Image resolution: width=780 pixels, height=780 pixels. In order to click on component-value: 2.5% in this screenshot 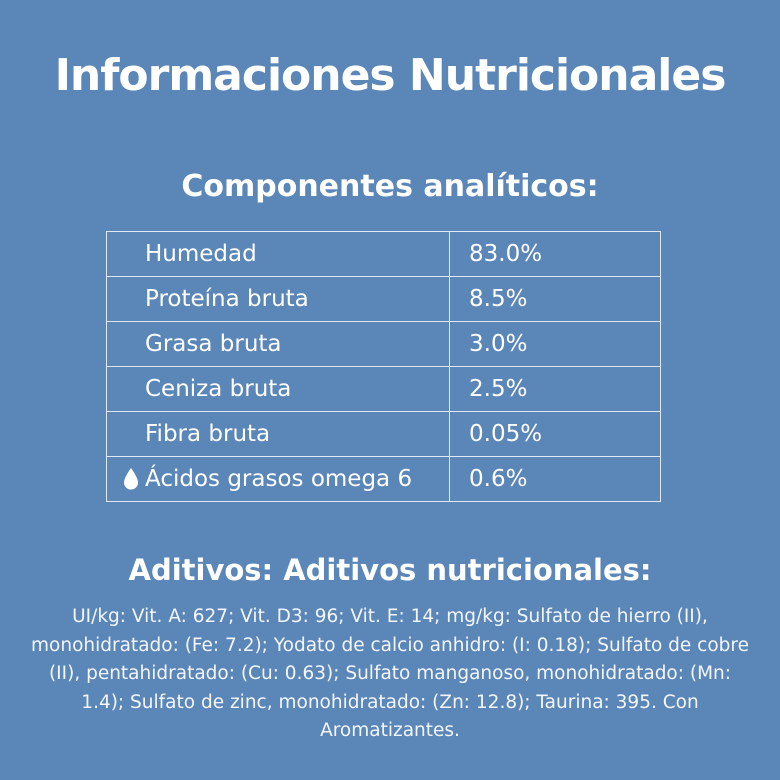, I will do `click(555, 389)`.